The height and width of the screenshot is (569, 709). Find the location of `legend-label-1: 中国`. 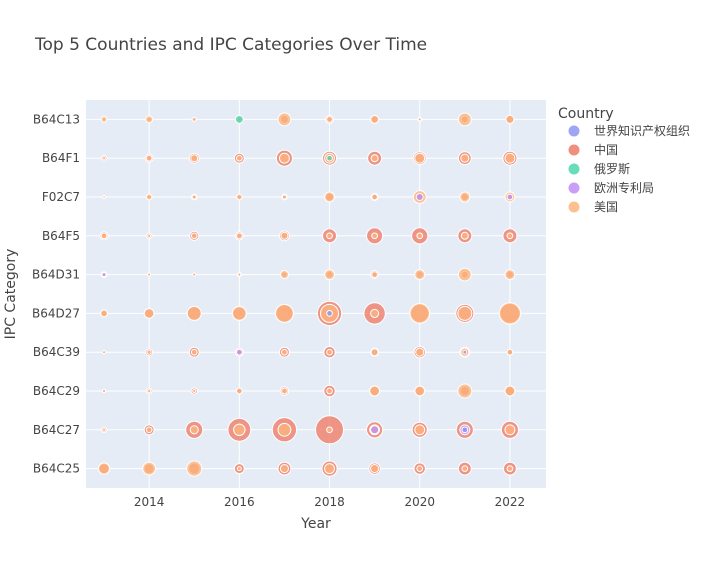

legend-label-1: 中国 is located at coordinates (606, 149).